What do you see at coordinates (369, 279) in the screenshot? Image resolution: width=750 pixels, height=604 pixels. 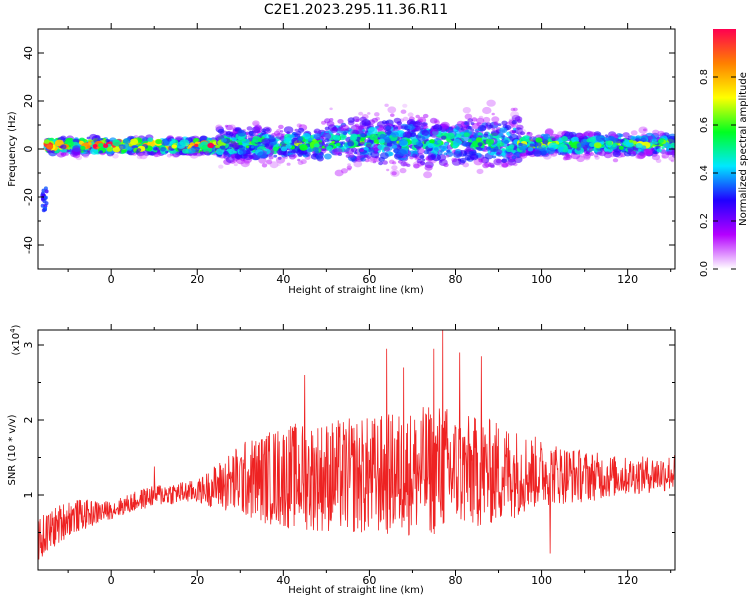 I see `spectrogram-x-tick-label: 60` at bounding box center [369, 279].